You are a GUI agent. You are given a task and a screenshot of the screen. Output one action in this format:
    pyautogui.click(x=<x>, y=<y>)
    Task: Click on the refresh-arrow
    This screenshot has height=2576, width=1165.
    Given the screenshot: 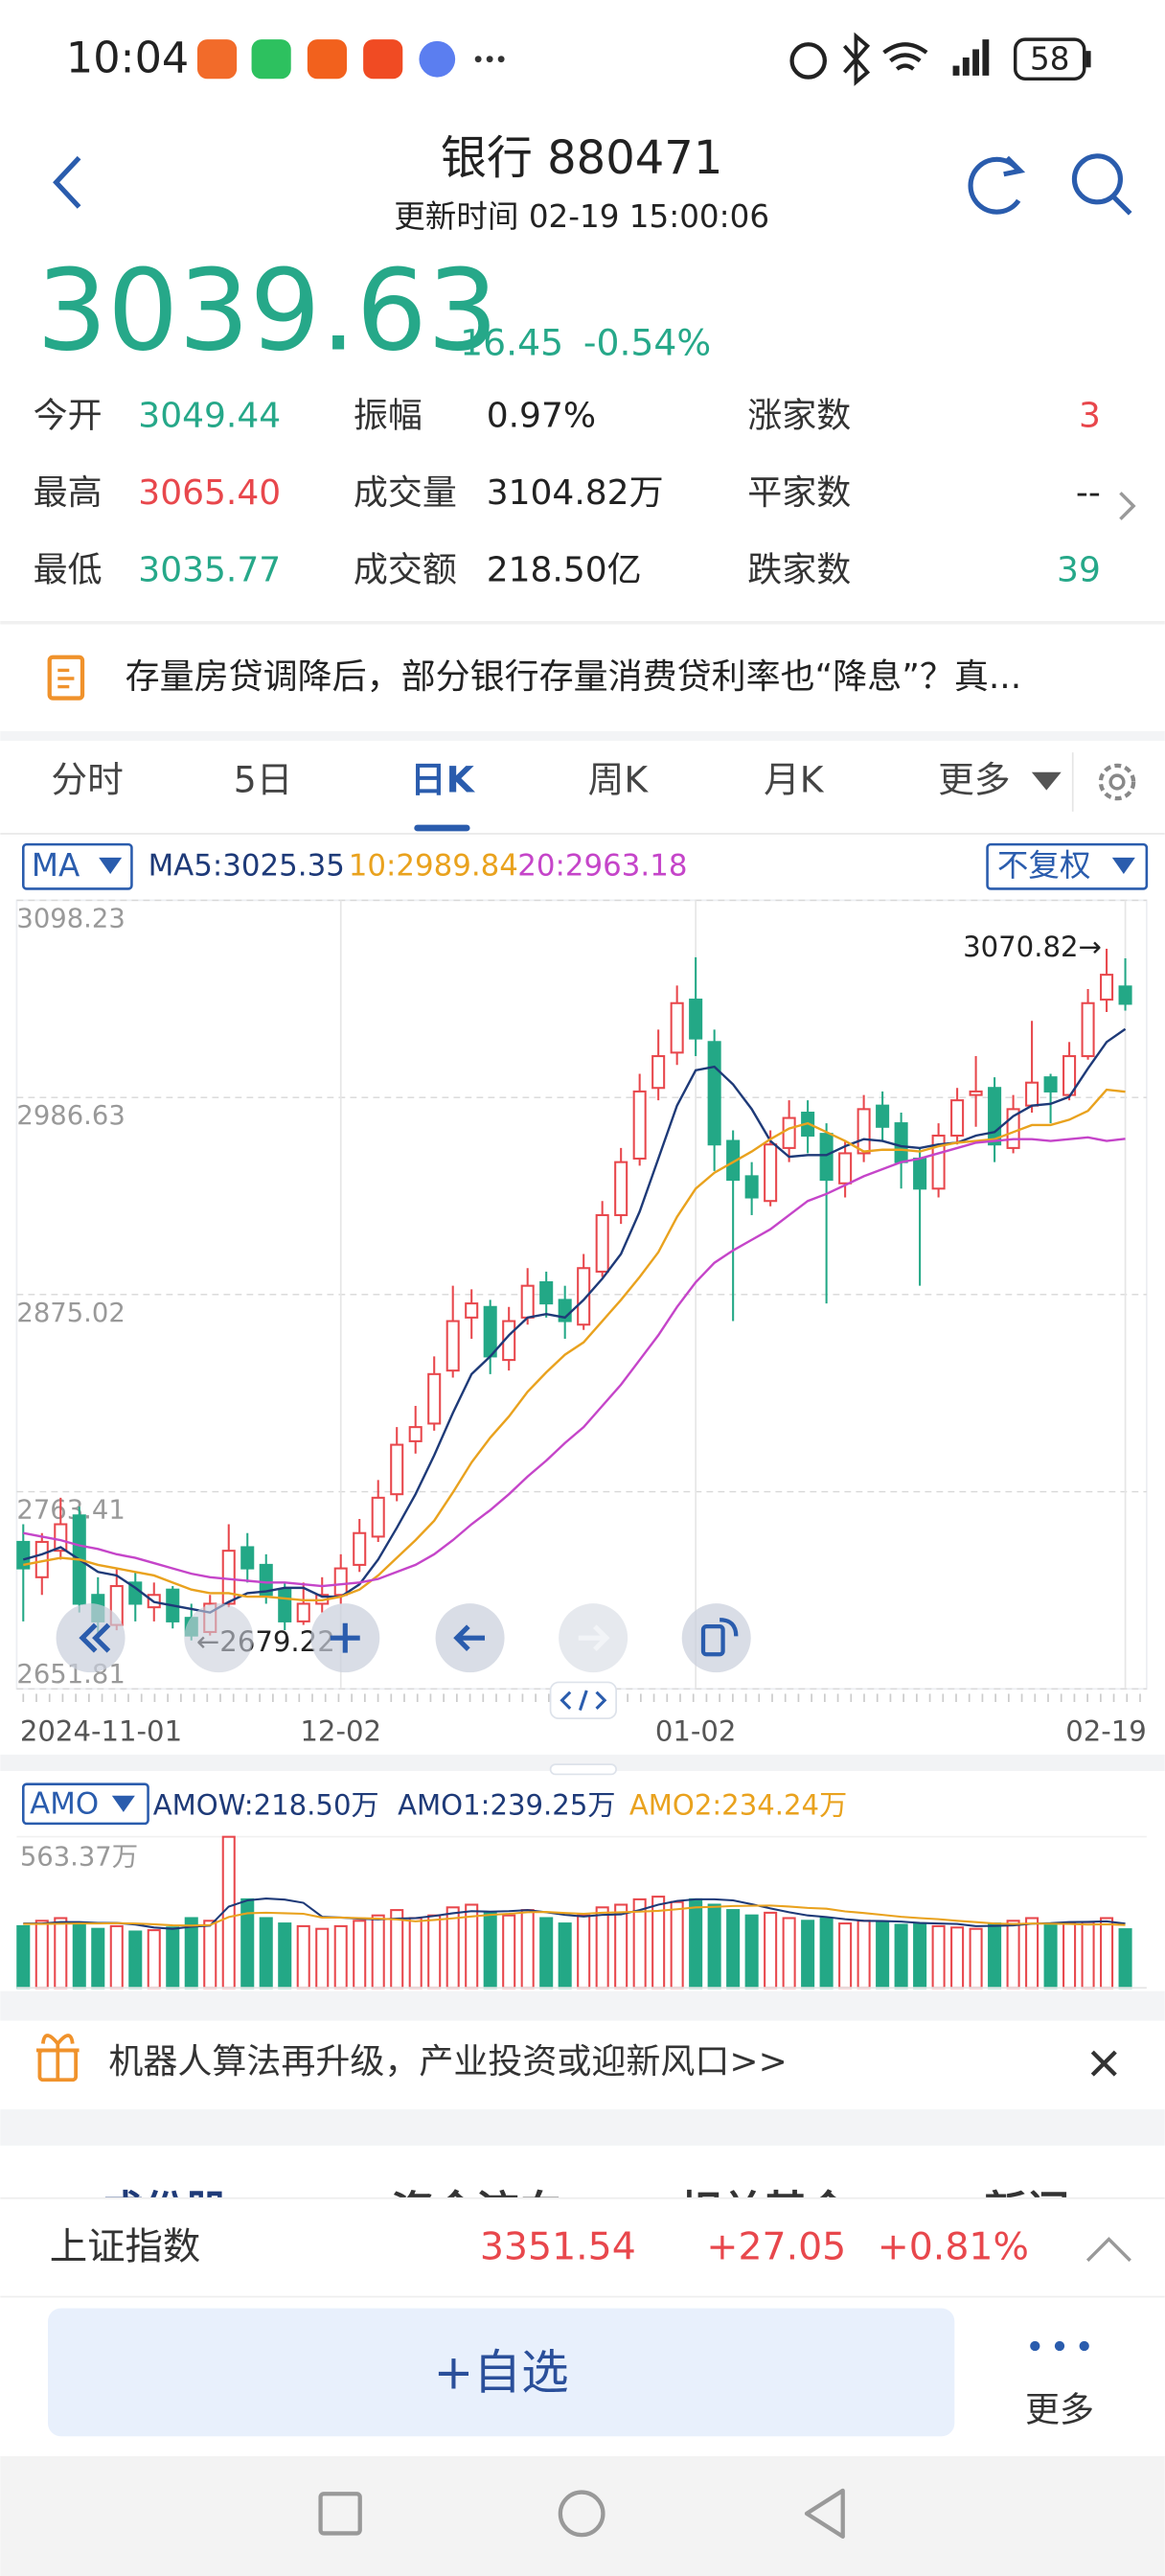 What is the action you would take?
    pyautogui.click(x=1015, y=166)
    